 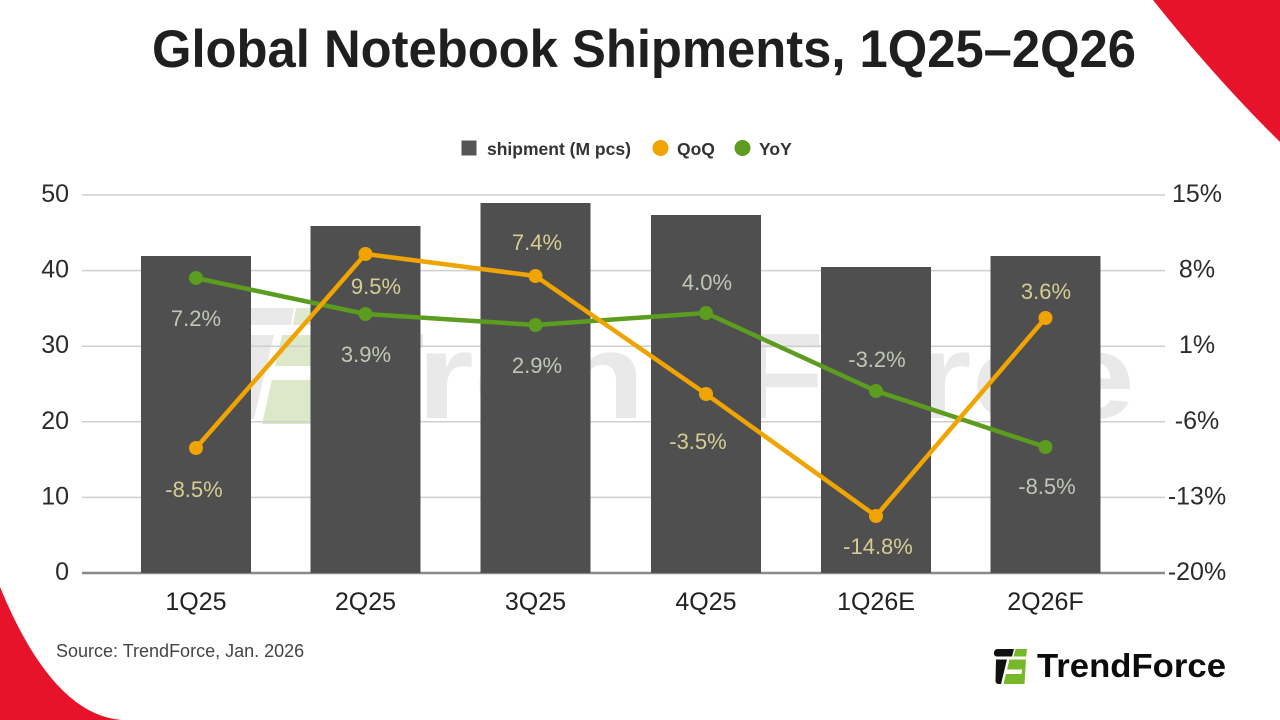 What do you see at coordinates (180, 651) in the screenshot?
I see `svg-text: Source: TrendForce, Jan. 2026` at bounding box center [180, 651].